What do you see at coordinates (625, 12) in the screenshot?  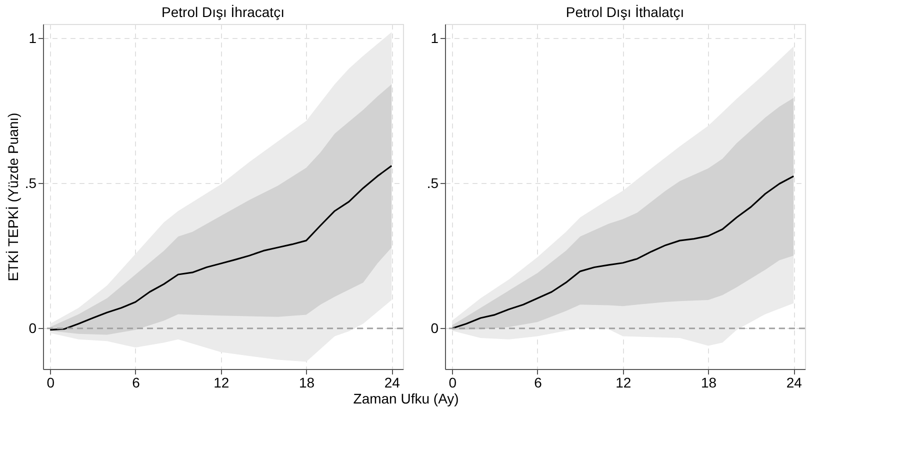 I see `chart-title: Petrol Dışı İthalatçı` at bounding box center [625, 12].